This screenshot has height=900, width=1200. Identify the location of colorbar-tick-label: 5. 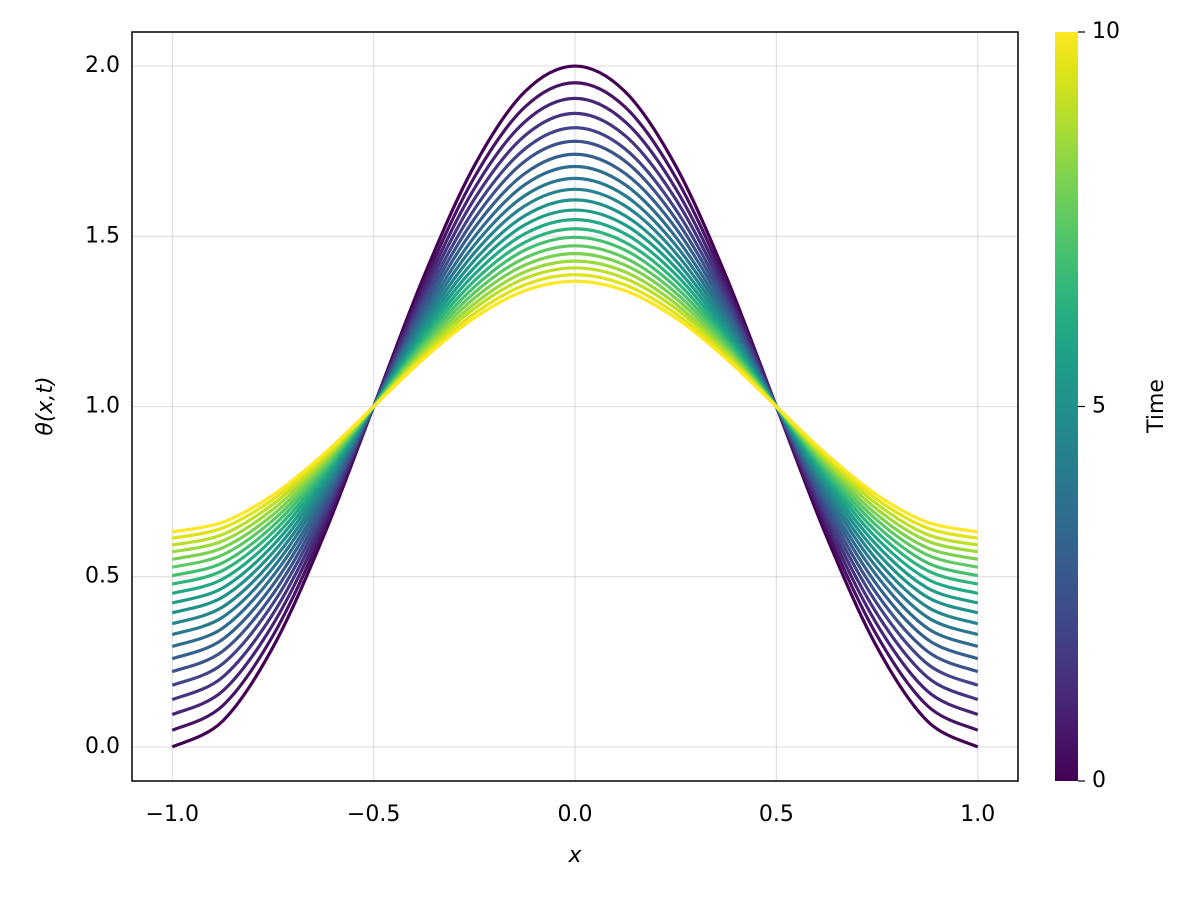
(1099, 406).